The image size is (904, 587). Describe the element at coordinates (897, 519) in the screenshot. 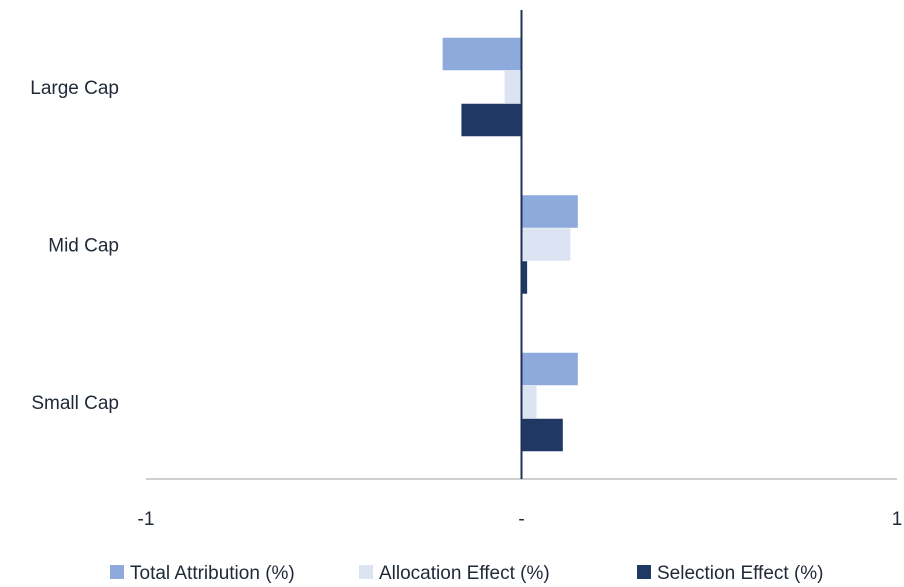

I see `x-tick-label-2: 1` at that location.